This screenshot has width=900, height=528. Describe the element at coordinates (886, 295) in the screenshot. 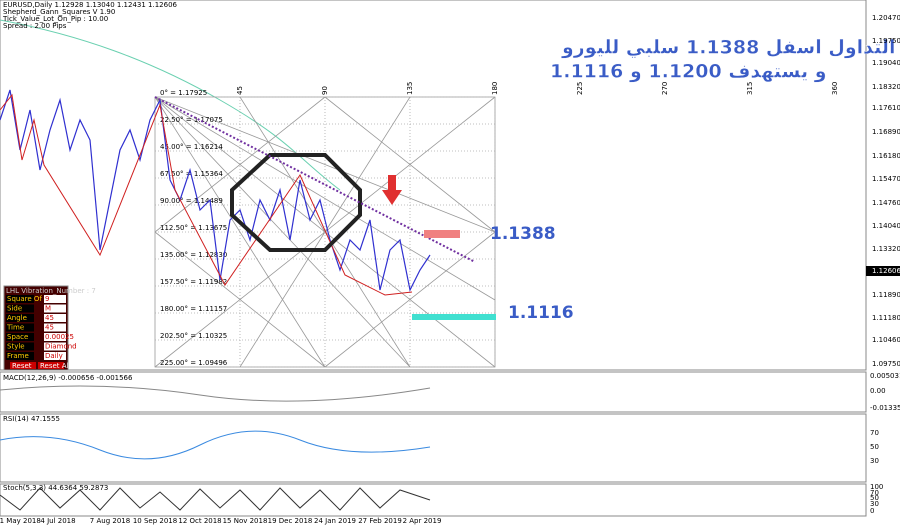

I see `price-label: 1.11890` at that location.